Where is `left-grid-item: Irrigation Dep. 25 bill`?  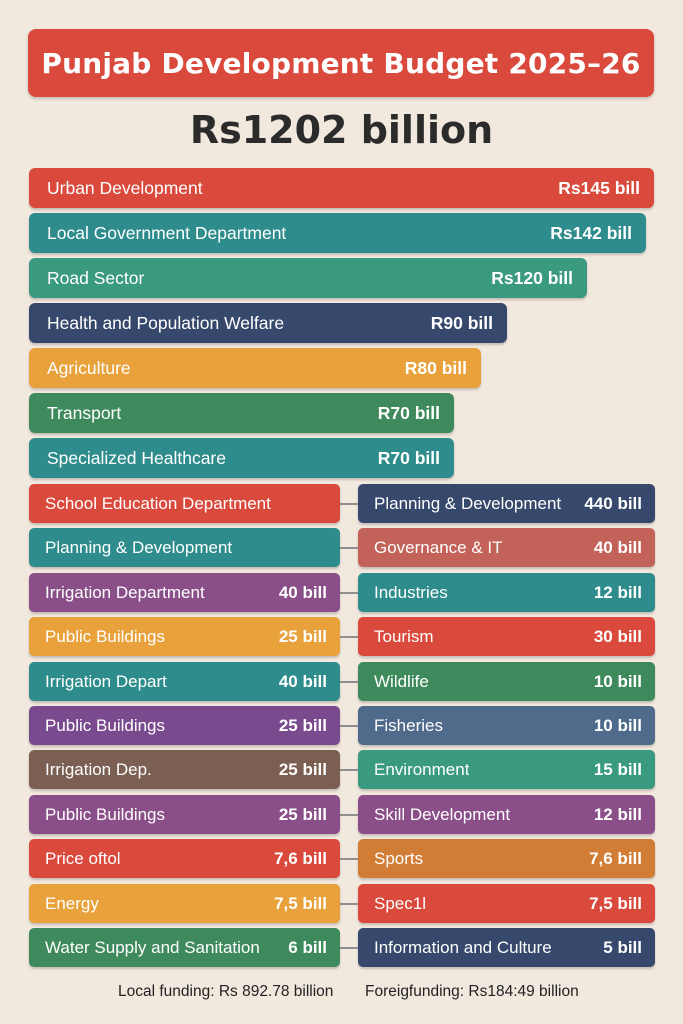
left-grid-item: Irrigation Dep. 25 bill is located at coordinates (184, 769).